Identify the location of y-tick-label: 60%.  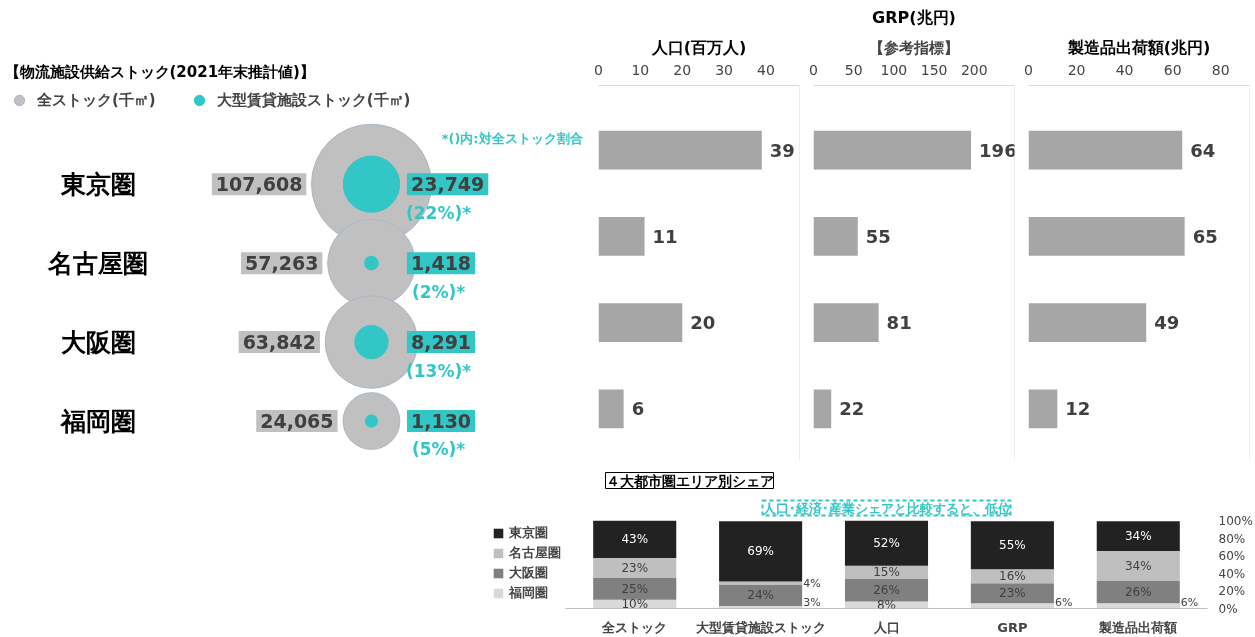
(1232, 556).